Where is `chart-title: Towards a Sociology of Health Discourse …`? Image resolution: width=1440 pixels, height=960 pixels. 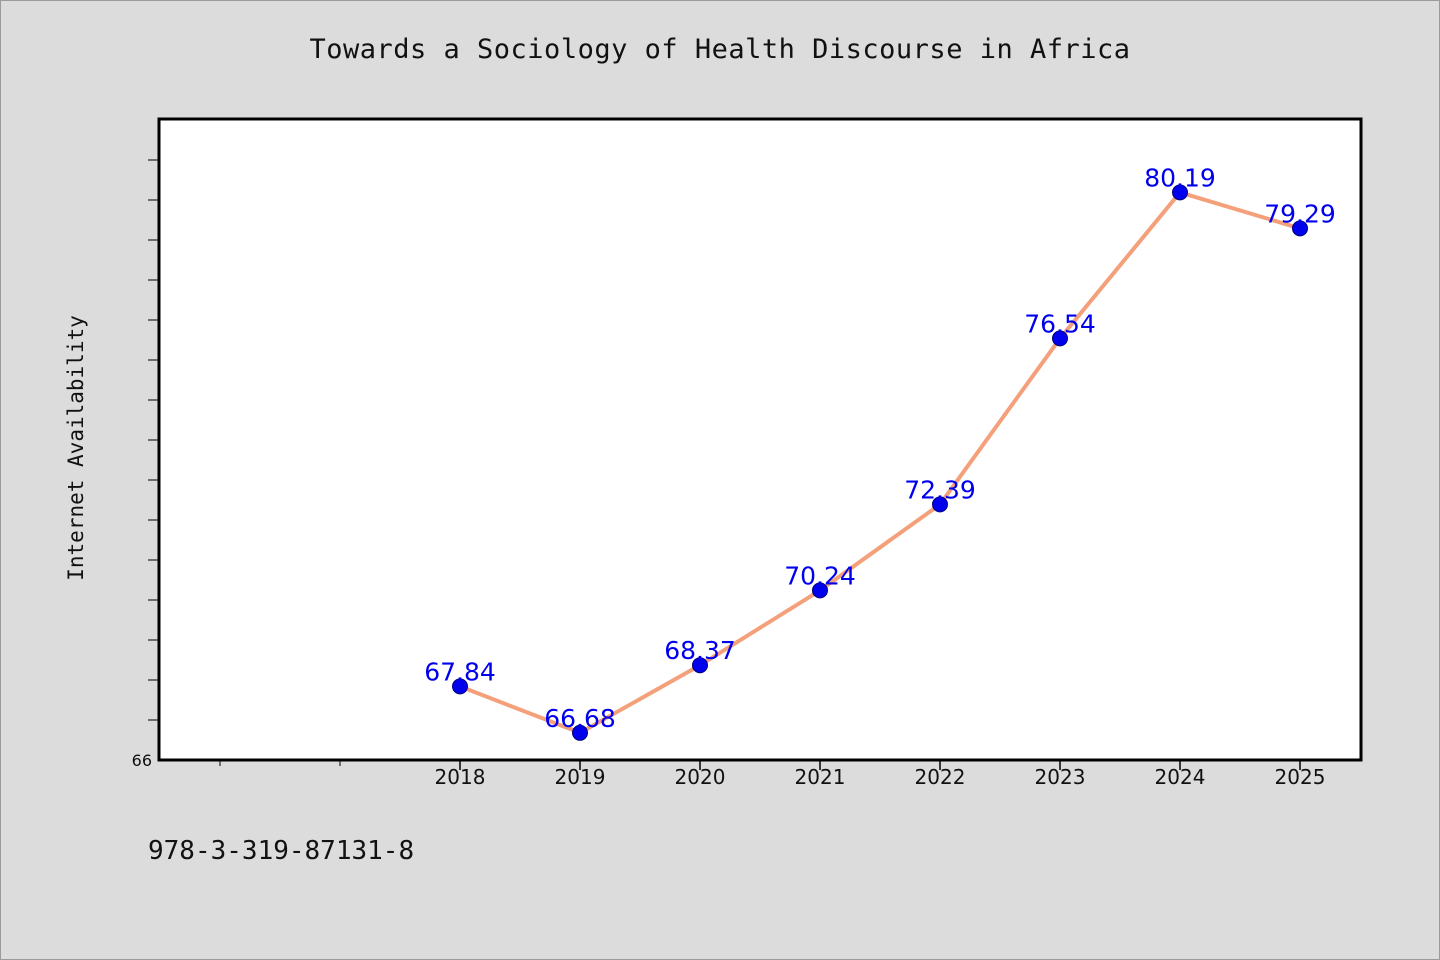 chart-title: Towards a Sociology of Health Discourse … is located at coordinates (720, 49).